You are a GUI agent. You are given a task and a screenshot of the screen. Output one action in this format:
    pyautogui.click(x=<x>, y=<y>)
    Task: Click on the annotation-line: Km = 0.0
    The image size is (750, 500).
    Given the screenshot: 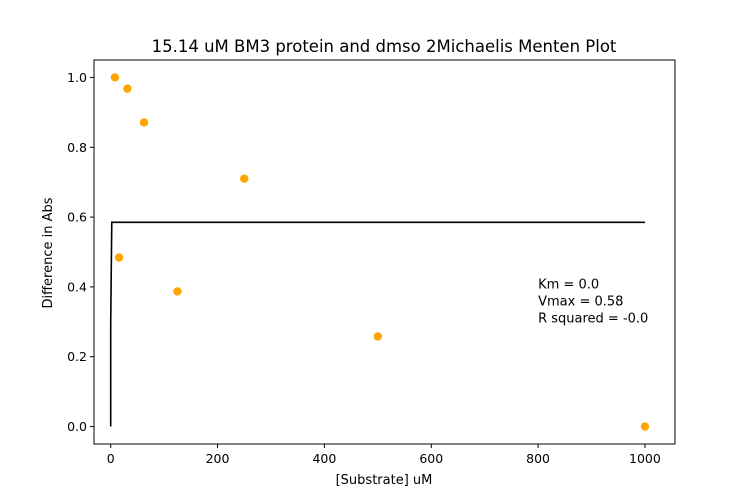 What is the action you would take?
    pyautogui.click(x=568, y=285)
    